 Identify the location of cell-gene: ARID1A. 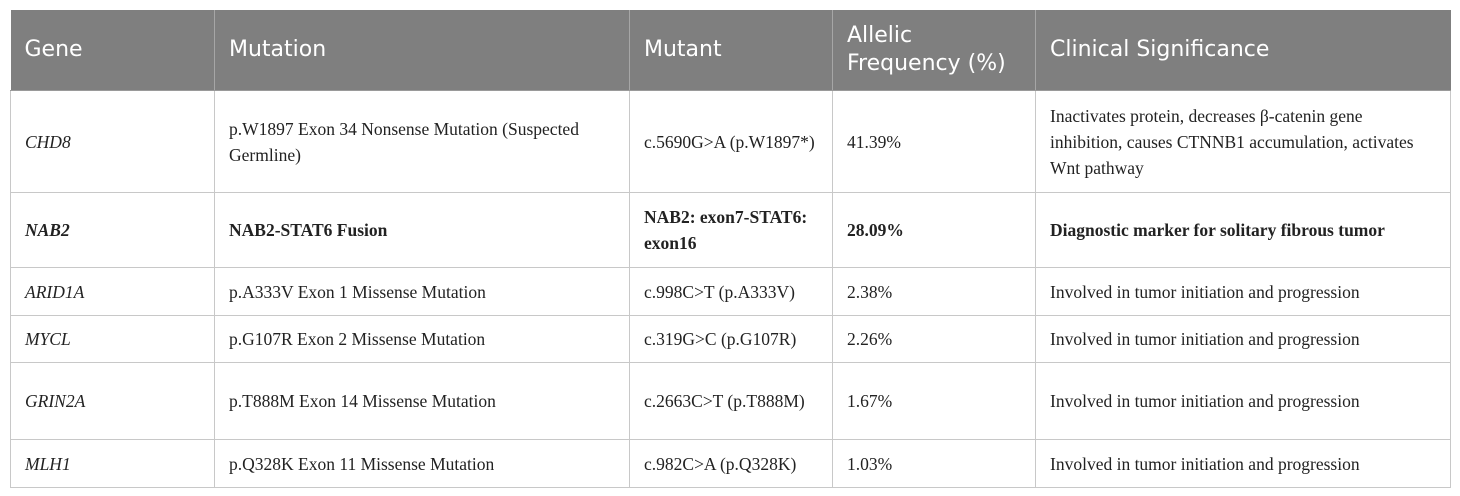
(112, 291).